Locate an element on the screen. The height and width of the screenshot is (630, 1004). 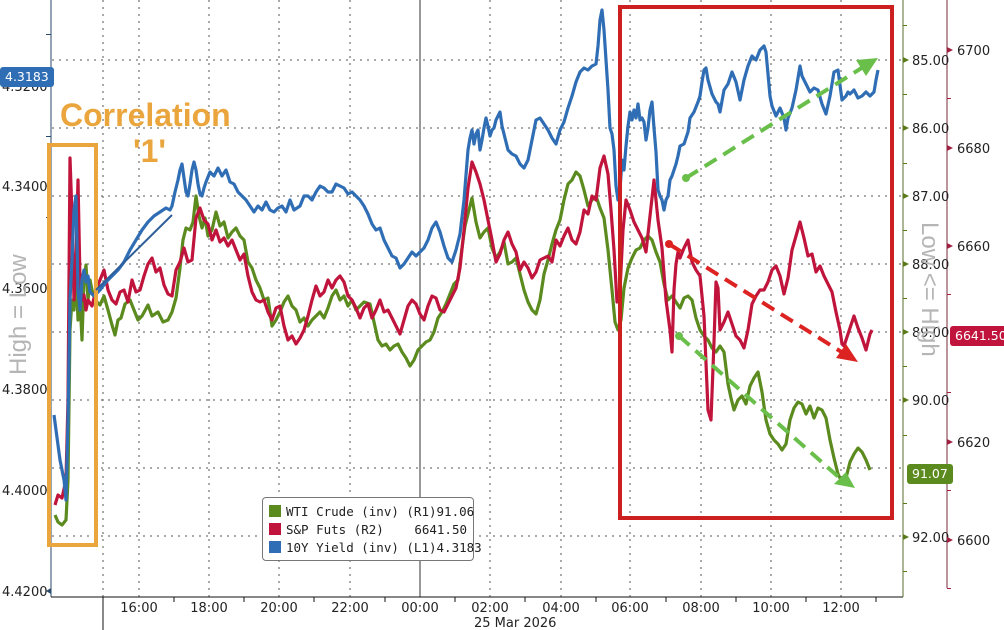
legend-item-spx: S&P Futs (R2) 6641.50 is located at coordinates (368, 529).